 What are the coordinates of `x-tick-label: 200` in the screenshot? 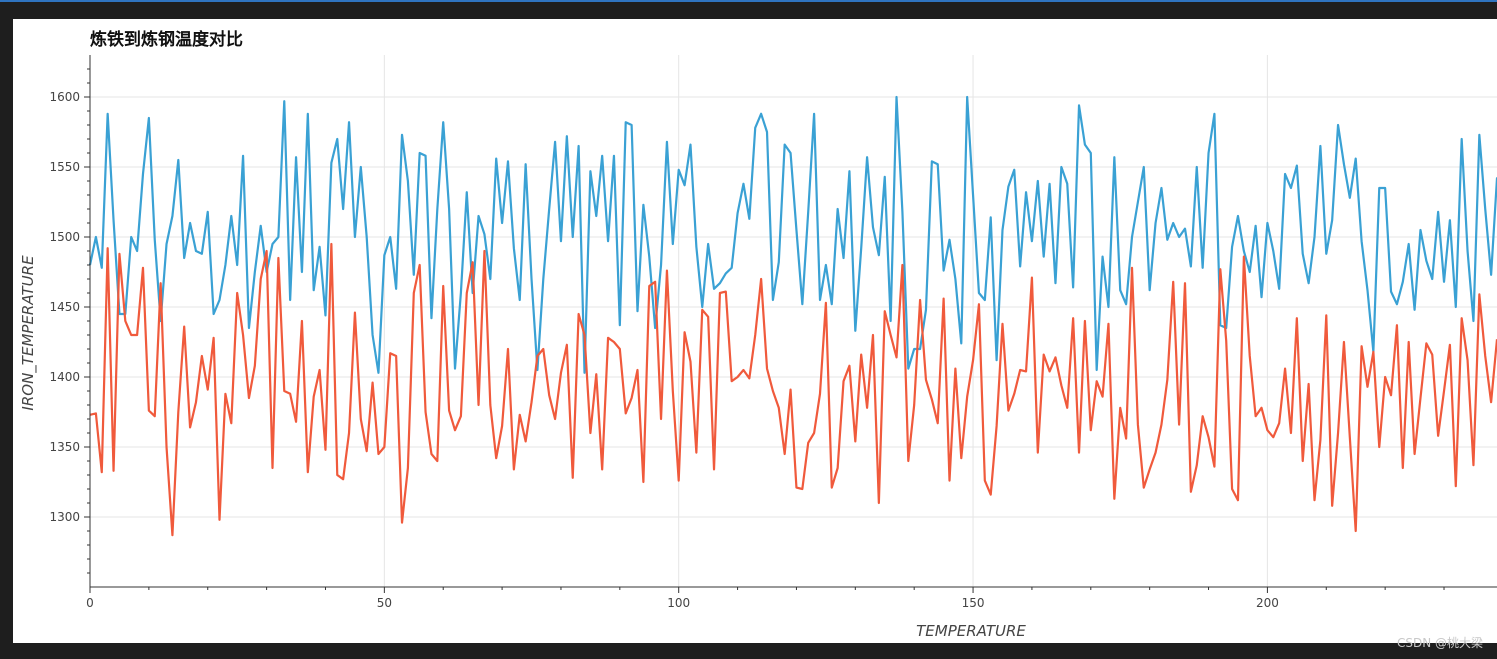 It's located at (1267, 603).